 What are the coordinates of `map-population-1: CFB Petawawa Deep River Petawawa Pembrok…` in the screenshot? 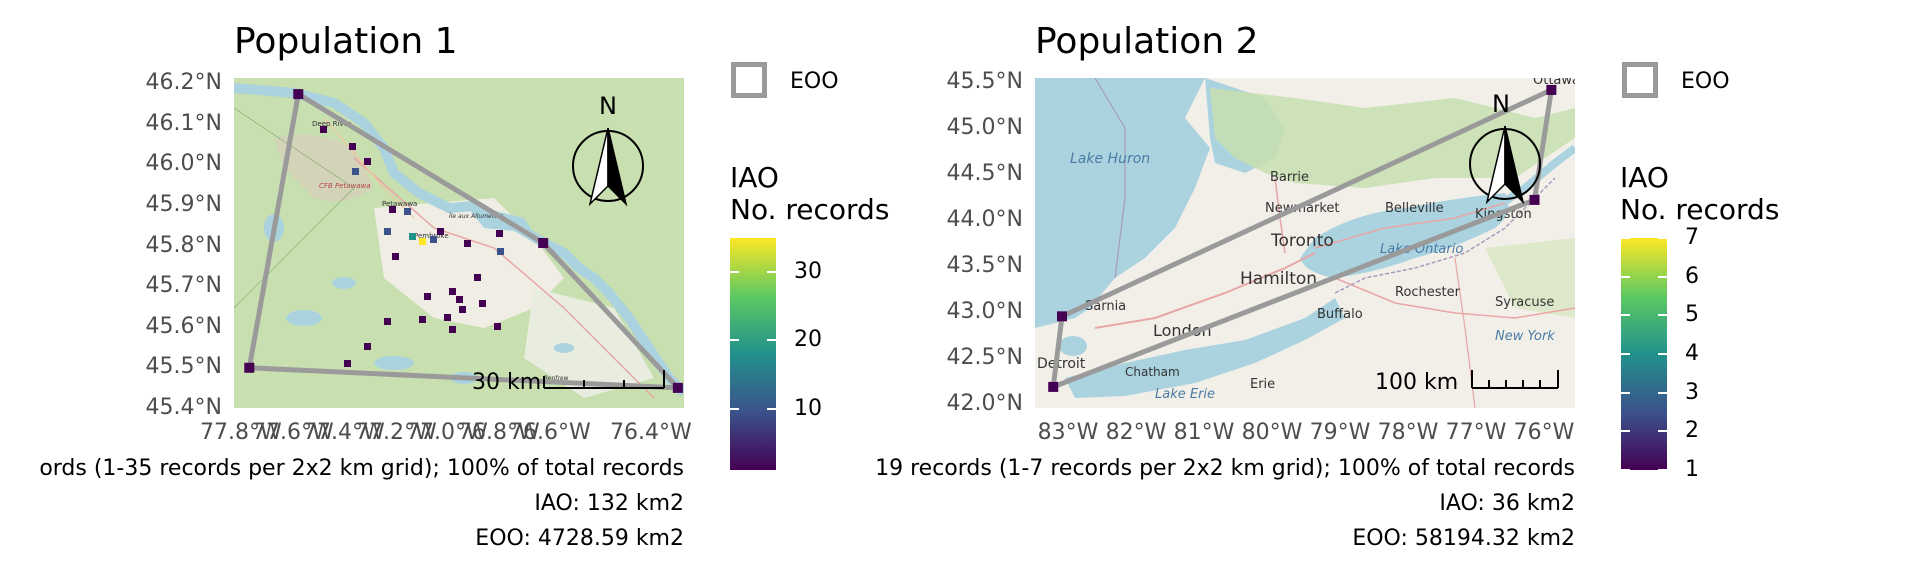 It's located at (459, 243).